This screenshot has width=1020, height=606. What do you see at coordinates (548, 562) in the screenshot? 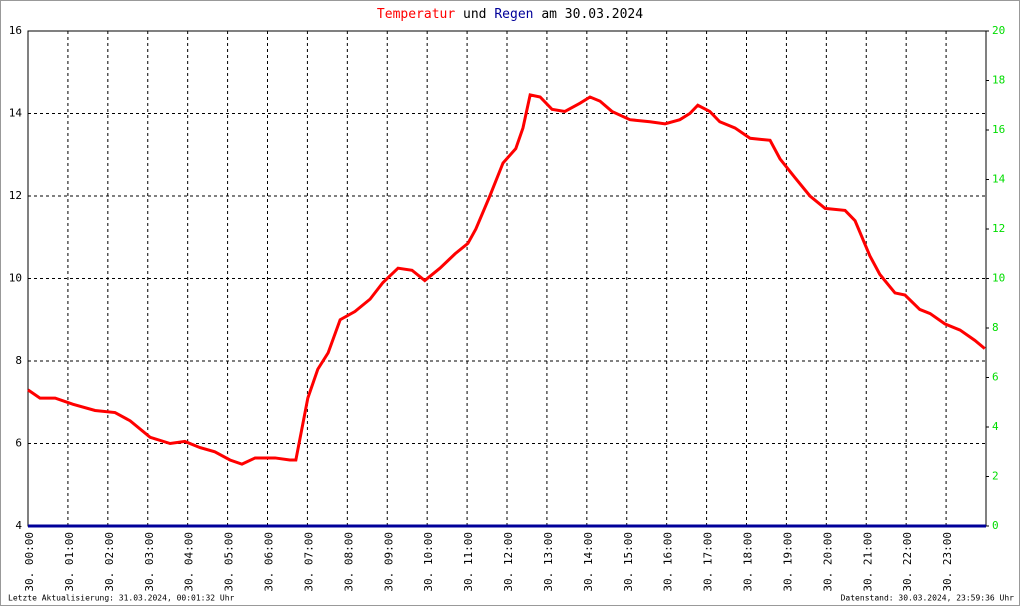
I see `x-tick-label: 30. 13:00` at bounding box center [548, 562].